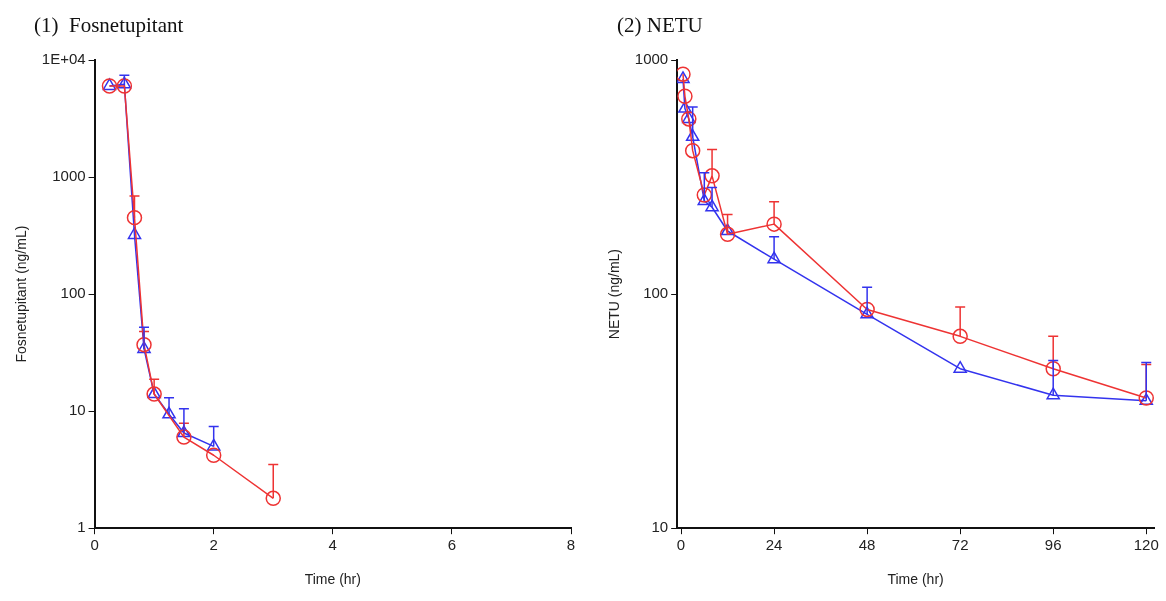 The width and height of the screenshot is (1166, 601). I want to click on chart-title: (1) Fosnetupitant, so click(109, 25).